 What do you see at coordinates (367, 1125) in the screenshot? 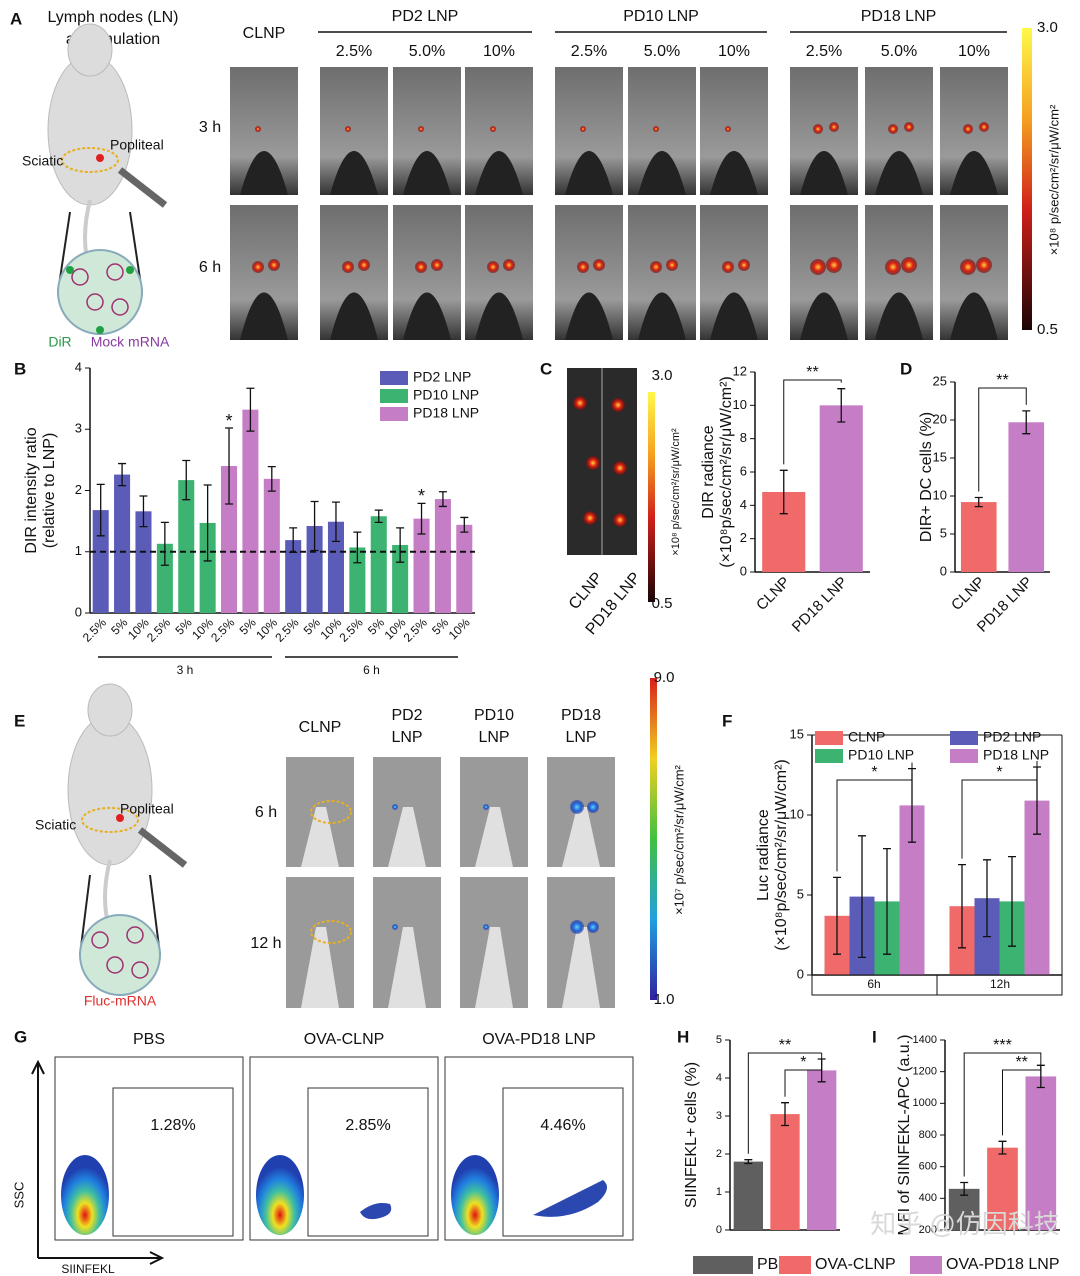
I see `label: 2.85%` at bounding box center [367, 1125].